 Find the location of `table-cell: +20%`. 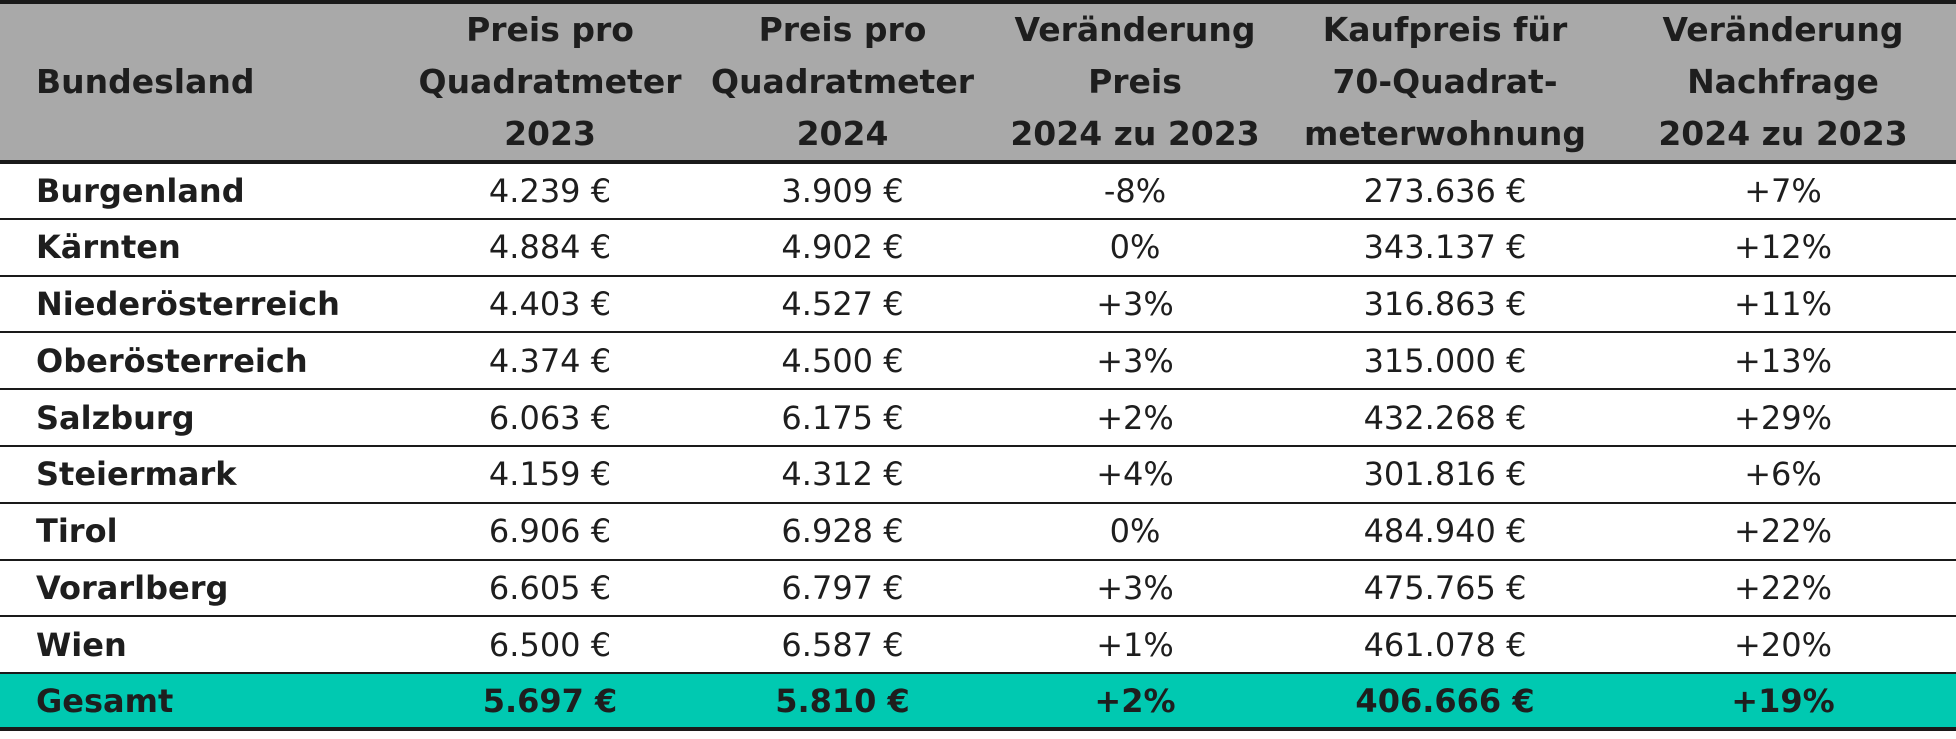

table-cell: +20% is located at coordinates (1783, 645).